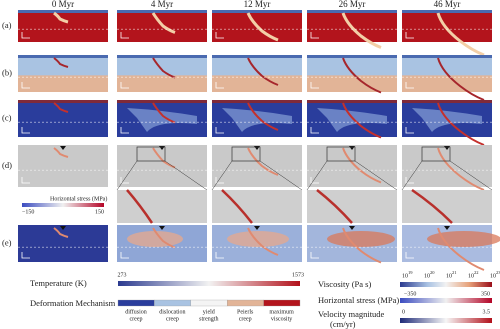 The image size is (500, 329). I want to click on mechanism-label: maximum, so click(281, 312).